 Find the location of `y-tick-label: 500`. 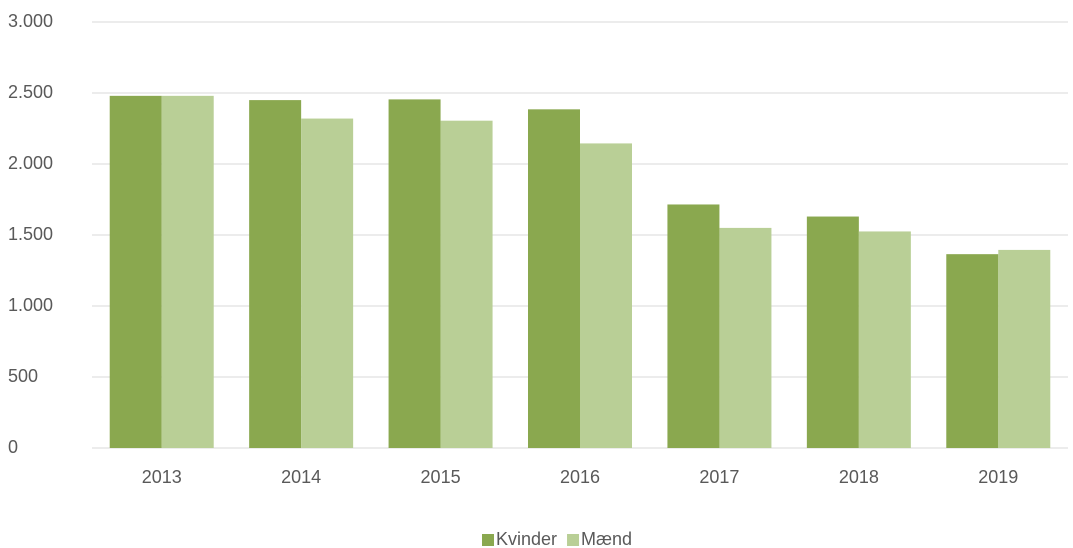

y-tick-label: 500 is located at coordinates (23, 376).